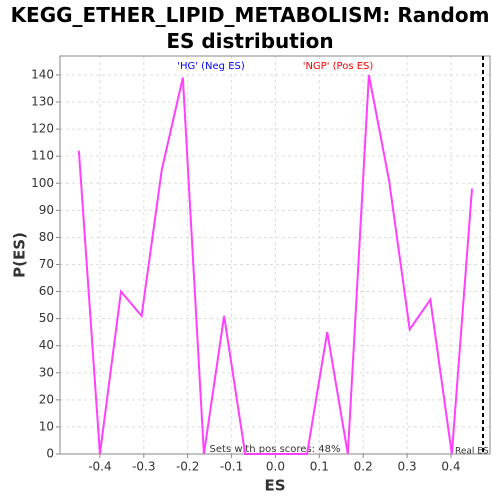 Image resolution: width=500 pixels, height=500 pixels. I want to click on pos-label: 'NGP' (Pos ES), so click(338, 66).